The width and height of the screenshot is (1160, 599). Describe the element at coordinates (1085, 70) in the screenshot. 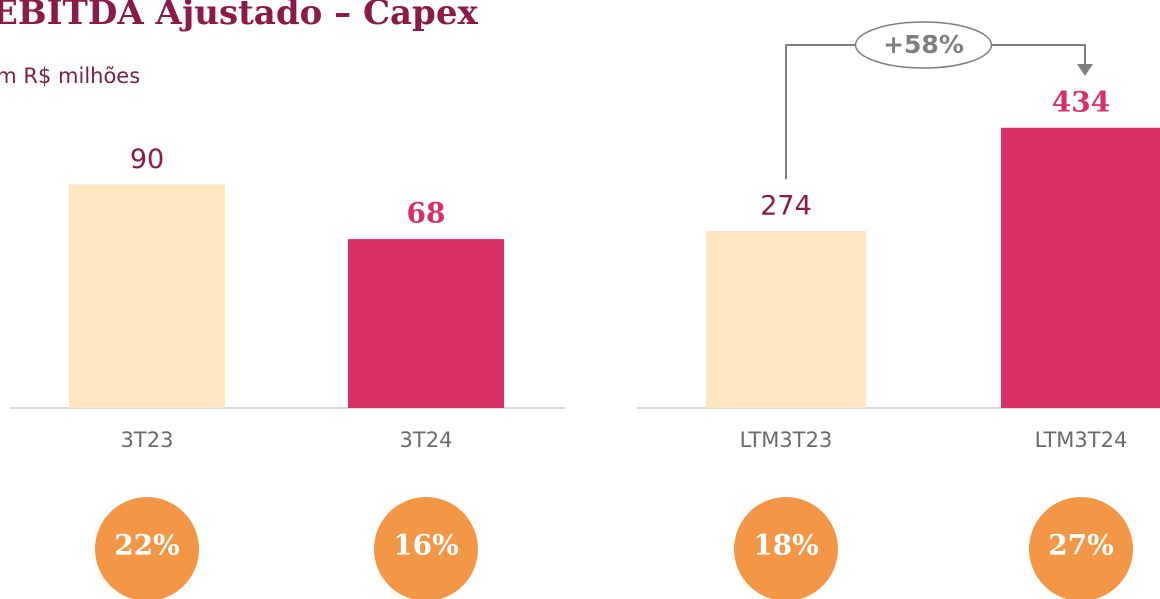

I see `annotation-arrow` at that location.